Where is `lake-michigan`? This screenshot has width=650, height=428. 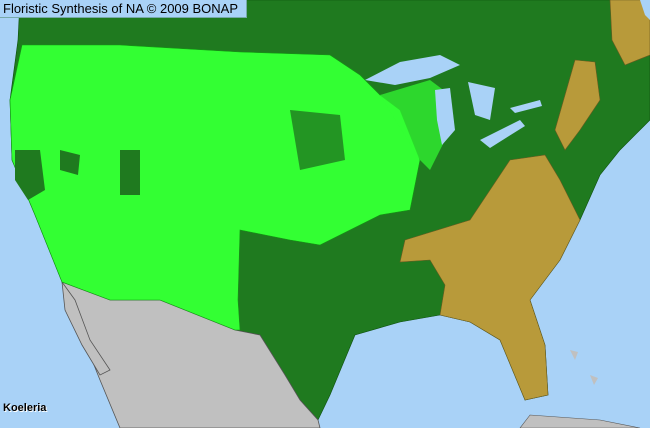 lake-michigan is located at coordinates (445, 116).